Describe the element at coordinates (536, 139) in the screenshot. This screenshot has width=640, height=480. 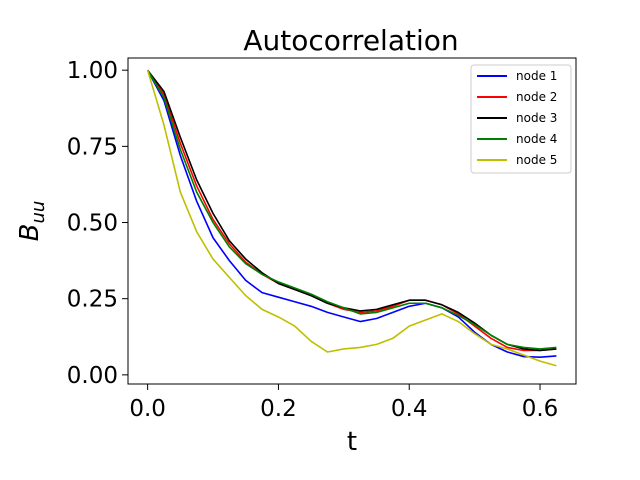
I see `legend-entry-label: node 4` at that location.